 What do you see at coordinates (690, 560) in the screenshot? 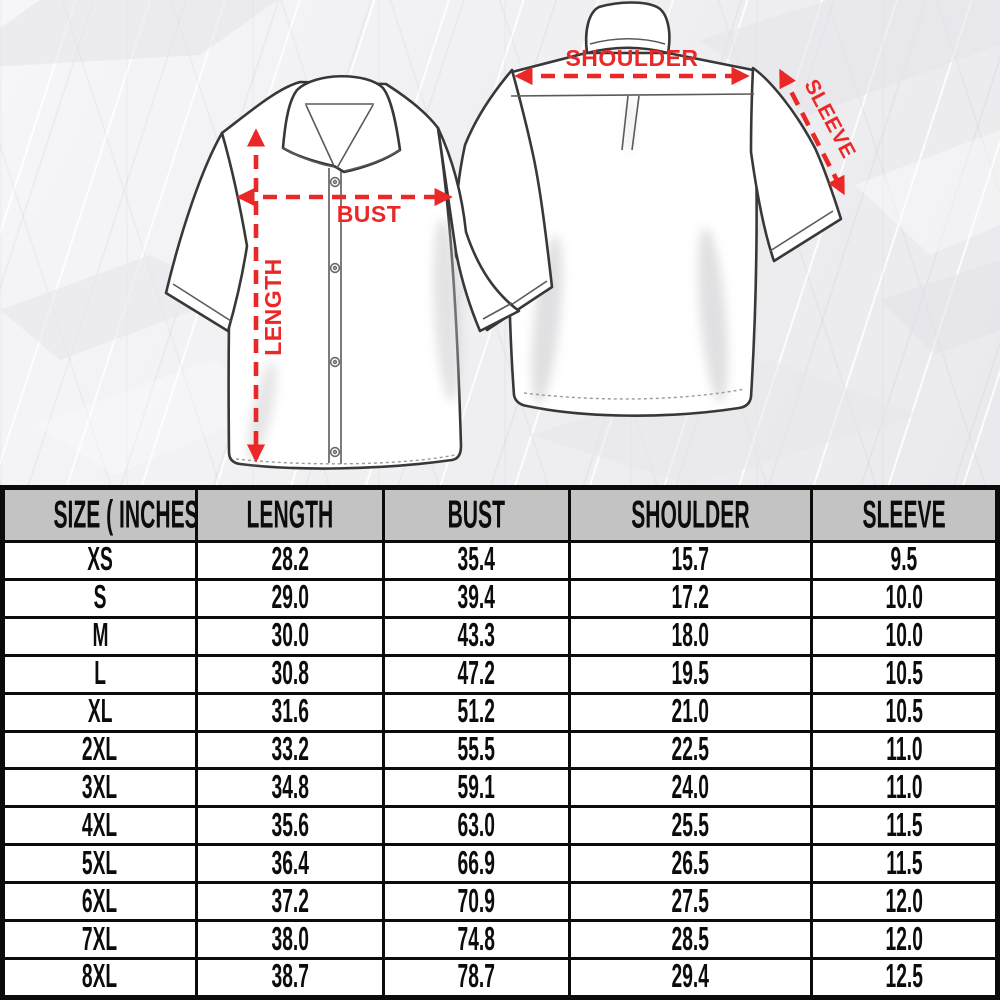
I see `table-cell-shoulder: 15.7` at bounding box center [690, 560].